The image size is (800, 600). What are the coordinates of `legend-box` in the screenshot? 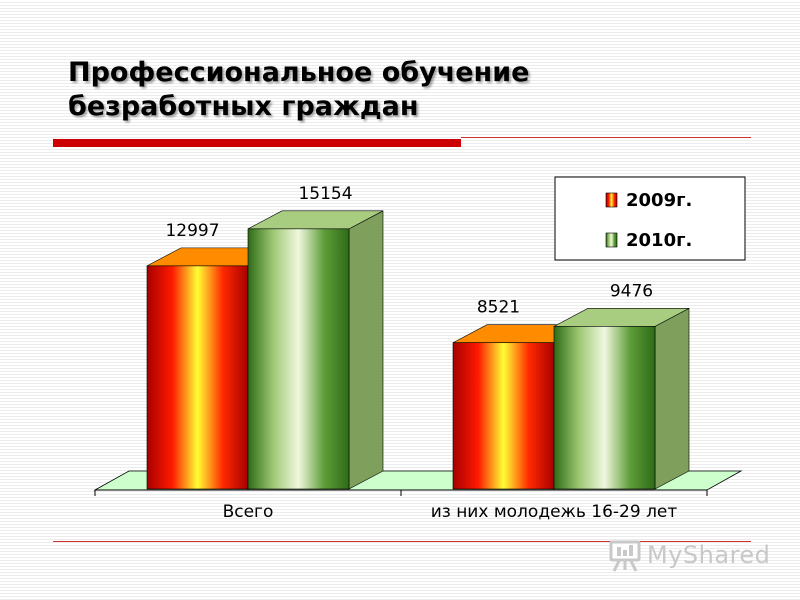 It's located at (650, 218).